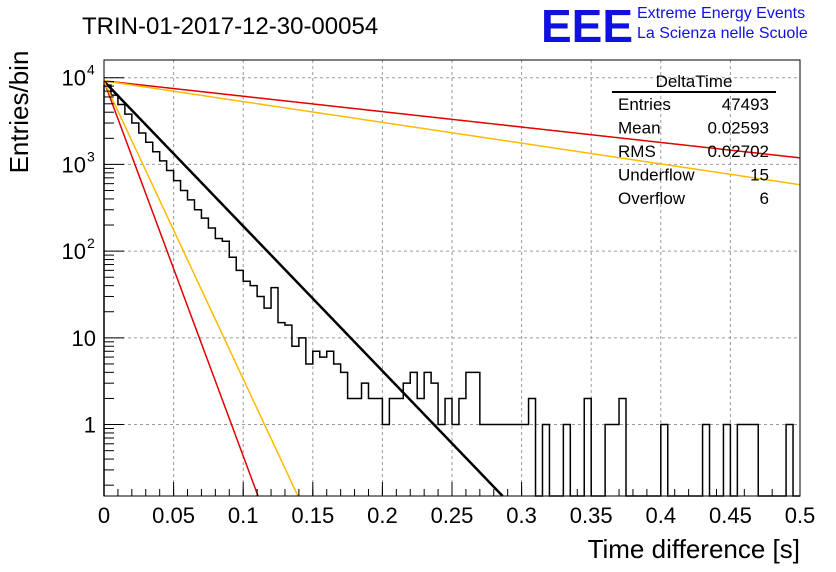  I want to click on stats-value: 47493, so click(745, 104).